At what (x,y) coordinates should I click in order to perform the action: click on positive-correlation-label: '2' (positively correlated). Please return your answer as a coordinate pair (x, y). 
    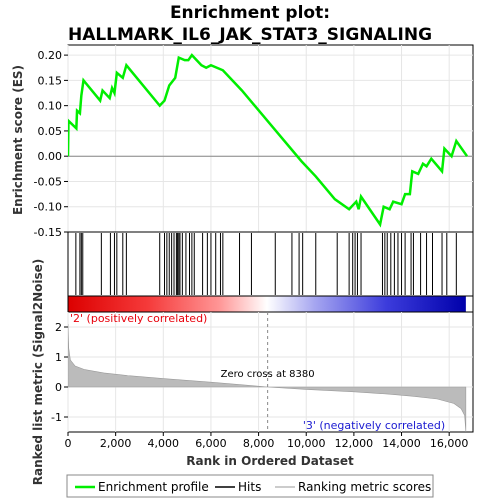
    Looking at the image, I should click on (138, 318).